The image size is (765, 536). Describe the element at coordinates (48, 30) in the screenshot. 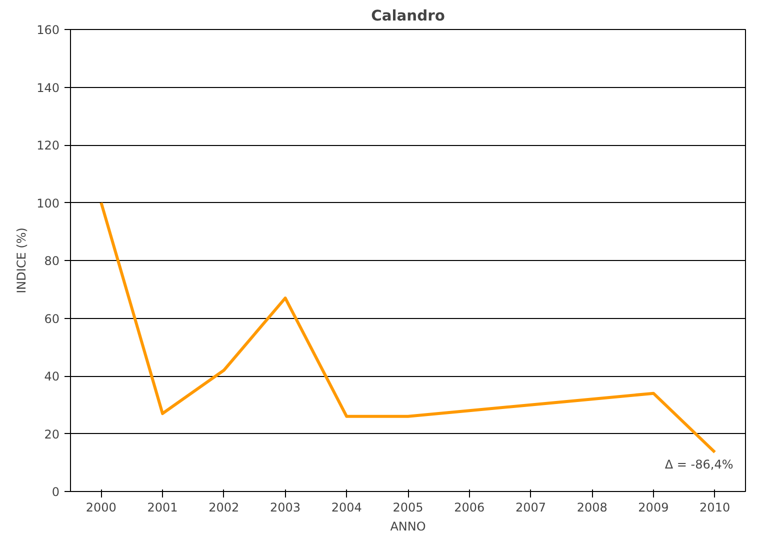

I see `y-tick-label: 160` at that location.